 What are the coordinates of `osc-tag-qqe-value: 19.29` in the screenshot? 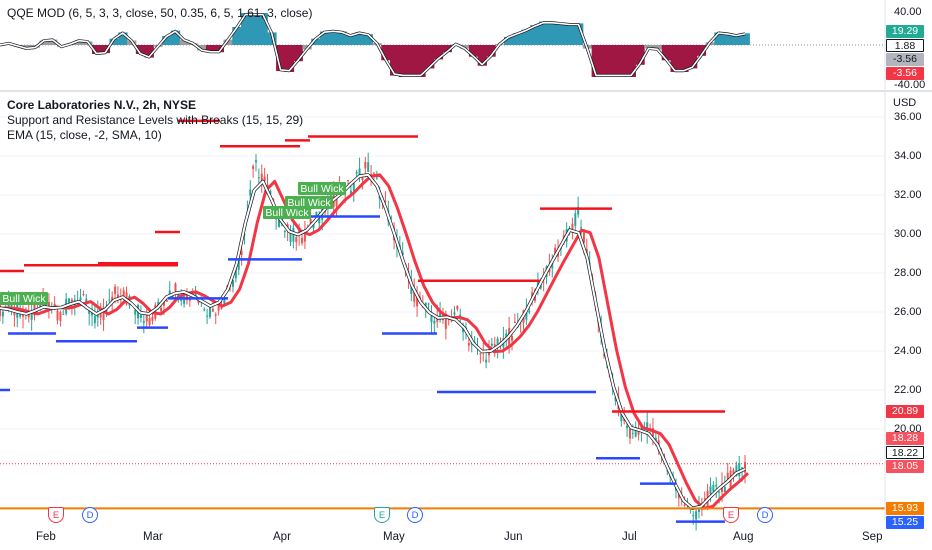 It's located at (905, 31).